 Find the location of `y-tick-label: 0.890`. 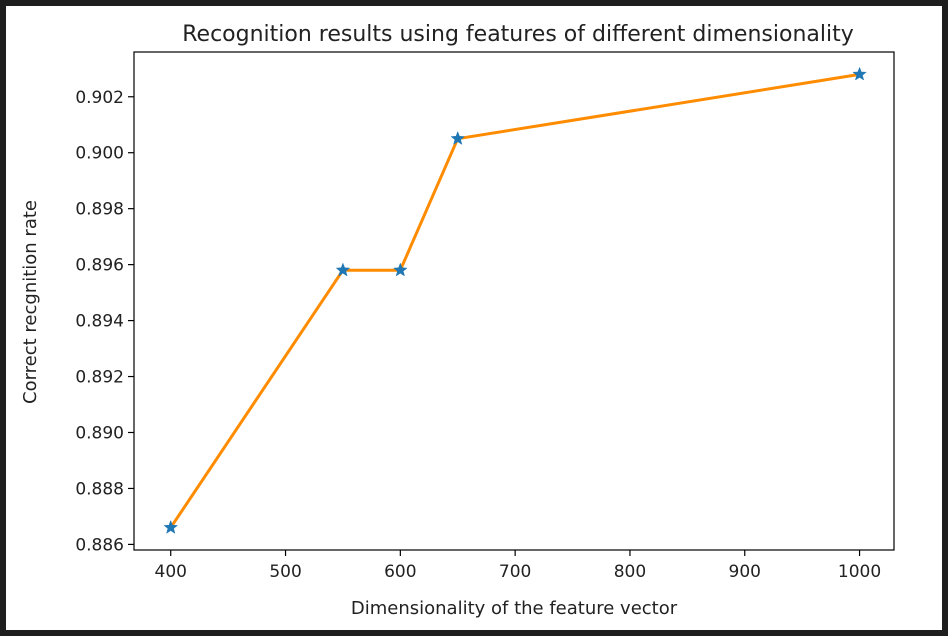

y-tick-label: 0.890 is located at coordinates (99, 433).